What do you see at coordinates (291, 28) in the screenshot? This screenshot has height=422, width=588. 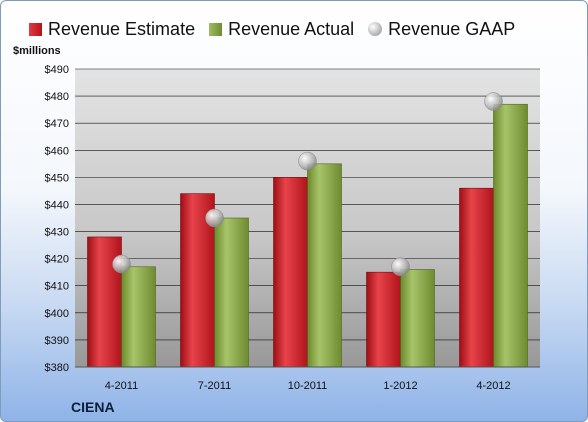 I see `legend-label-actual: Revenue Actual` at bounding box center [291, 28].